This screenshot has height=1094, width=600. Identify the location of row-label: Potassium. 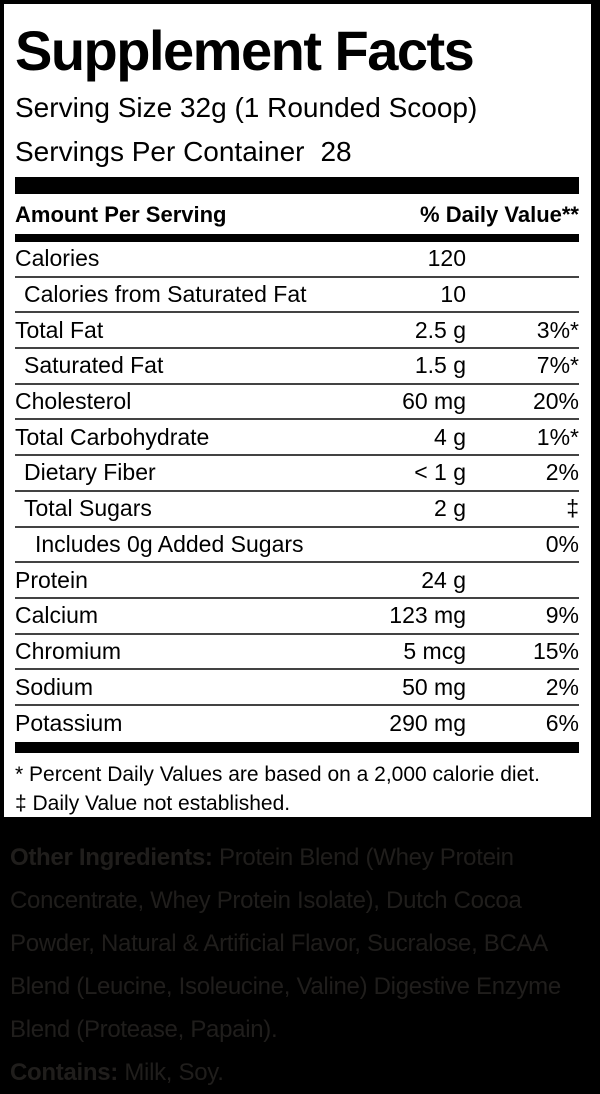
(69, 723).